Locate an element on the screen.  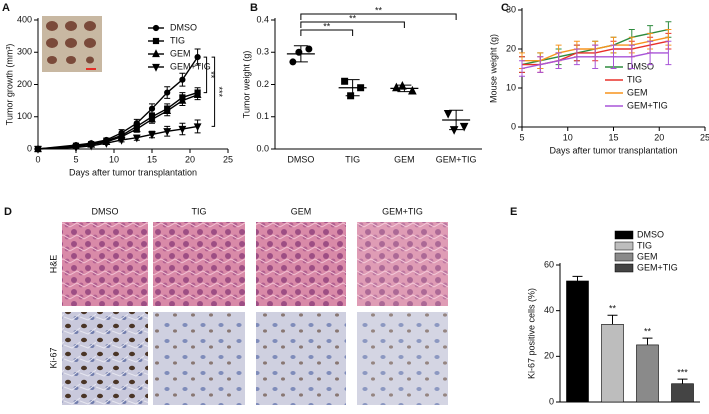
tumor-photo is located at coordinates (72, 44).